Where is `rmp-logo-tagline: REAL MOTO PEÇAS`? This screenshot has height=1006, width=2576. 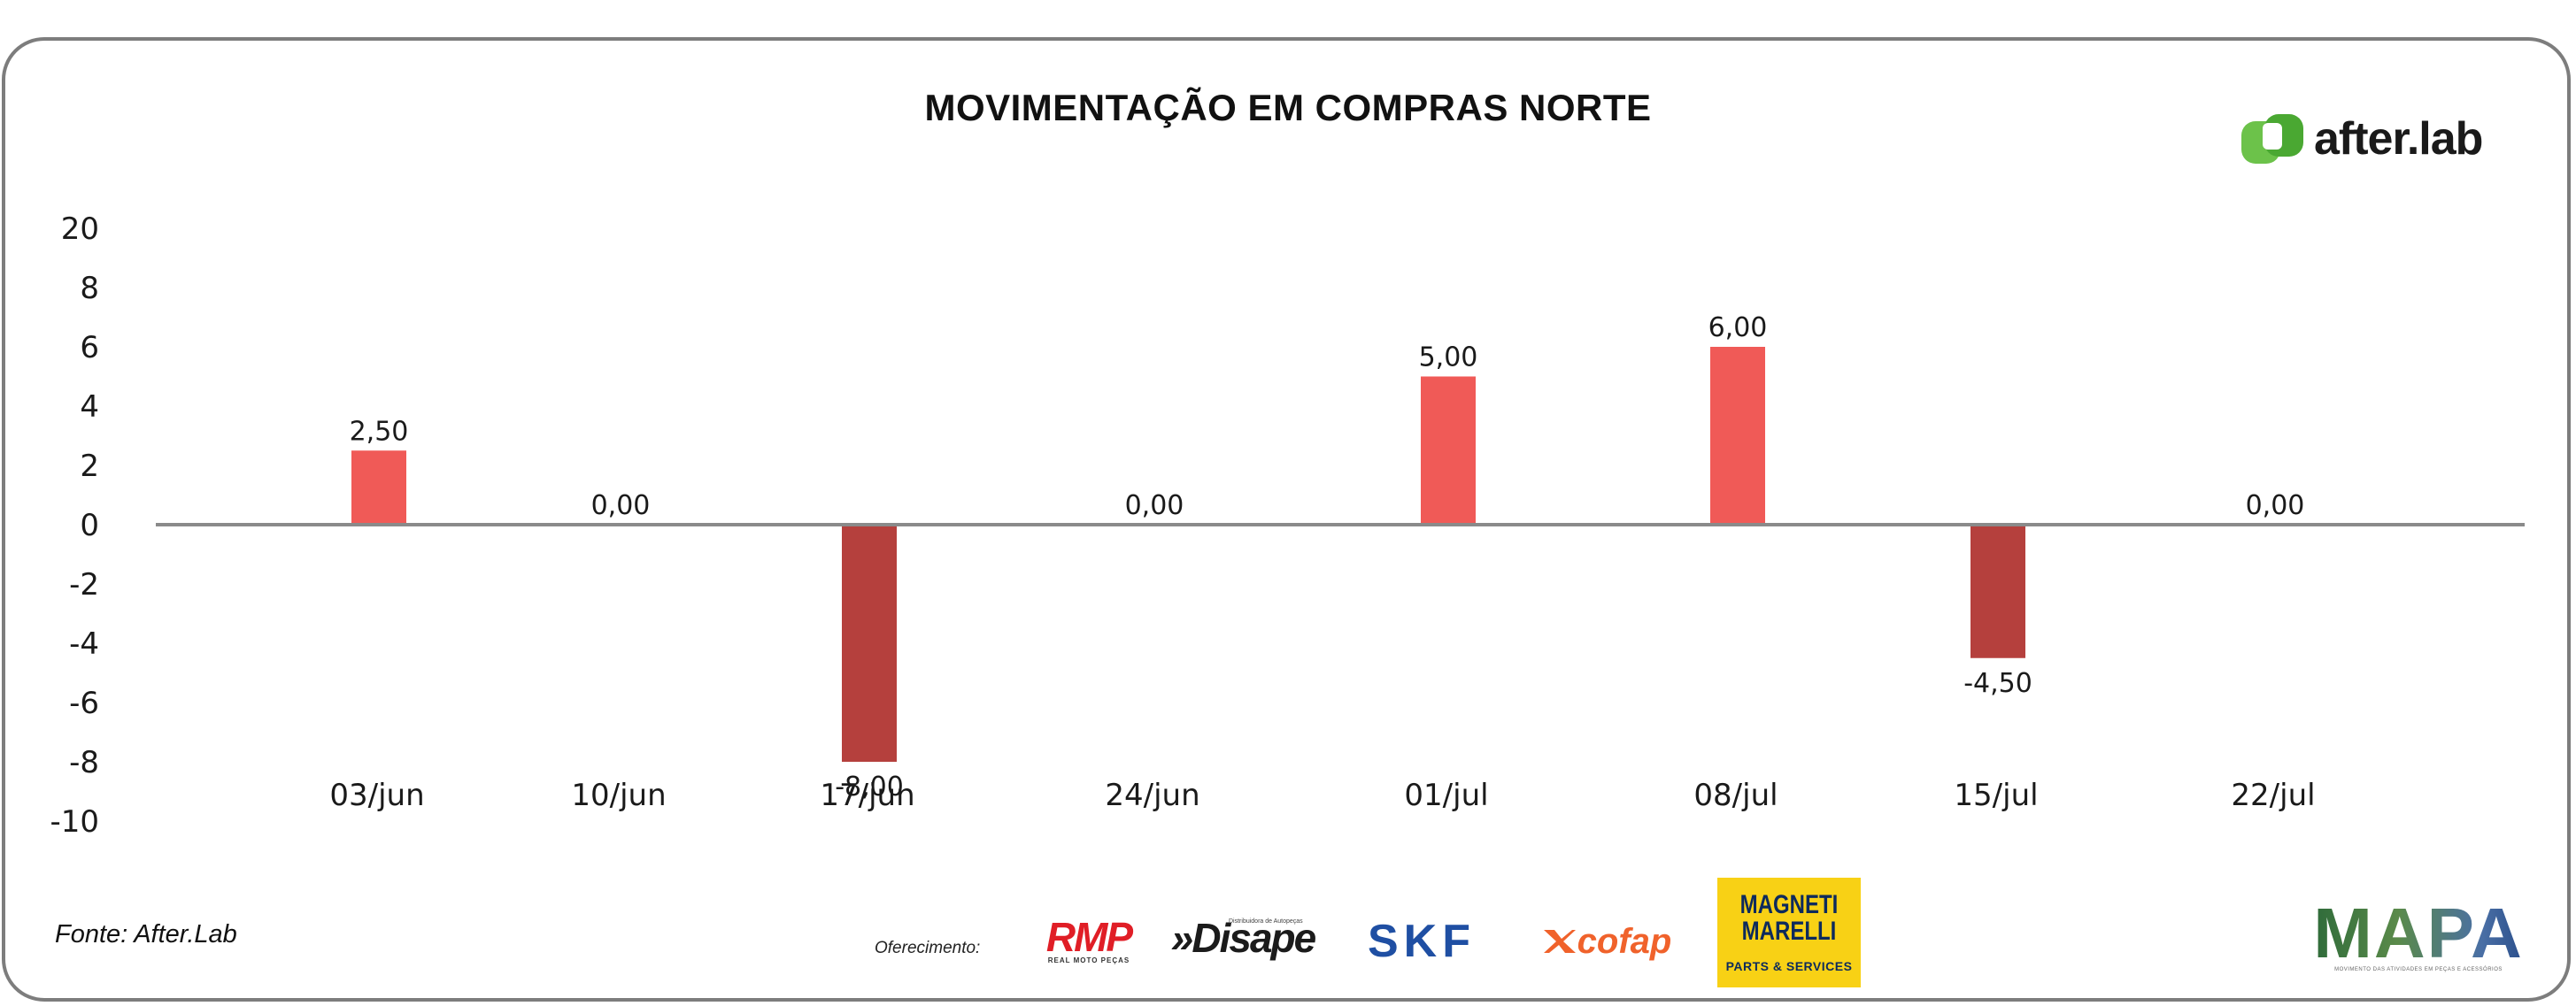 rmp-logo-tagline: REAL MOTO PEÇAS is located at coordinates (1088, 960).